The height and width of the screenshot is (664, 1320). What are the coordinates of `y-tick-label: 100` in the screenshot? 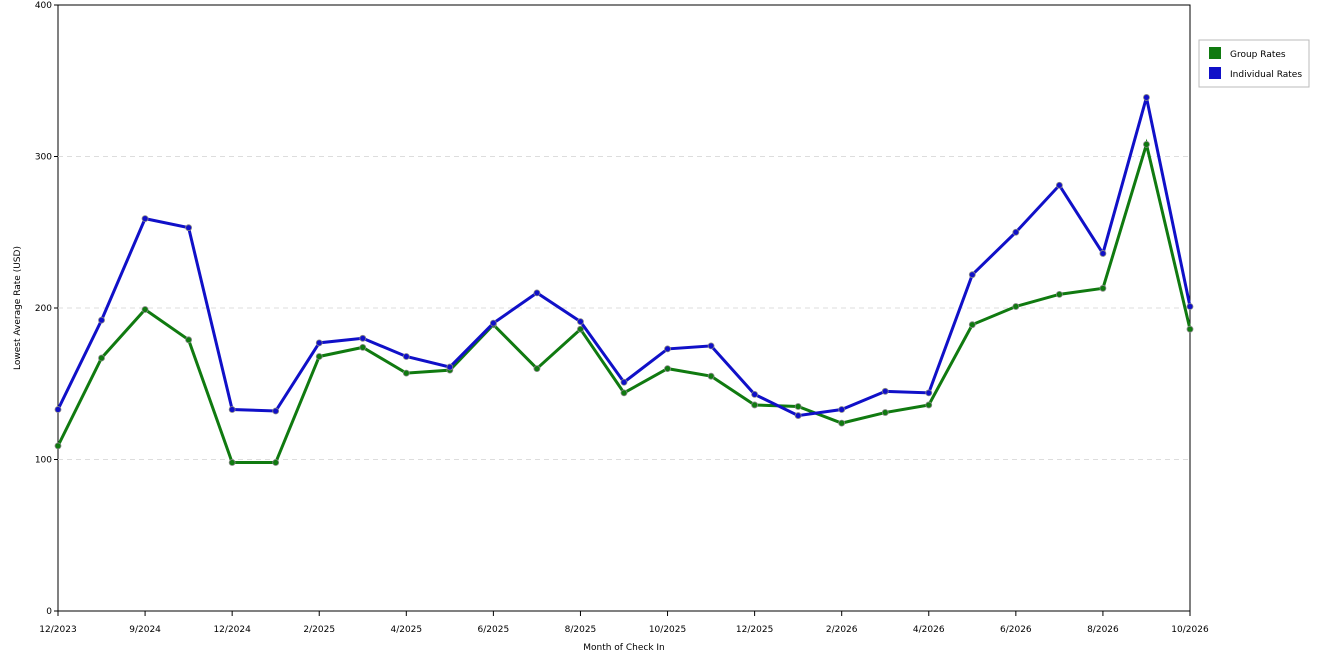 It's located at (43, 461).